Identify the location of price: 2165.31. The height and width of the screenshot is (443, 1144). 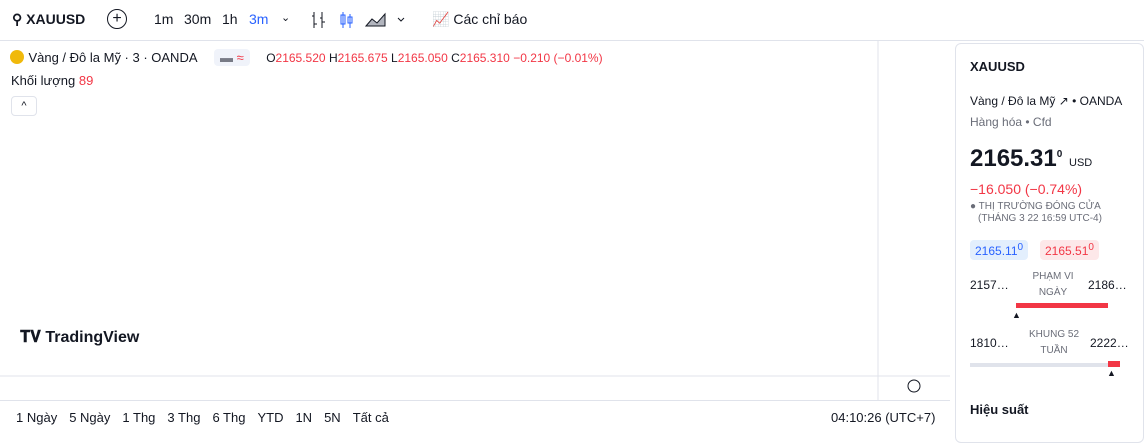
(1013, 158).